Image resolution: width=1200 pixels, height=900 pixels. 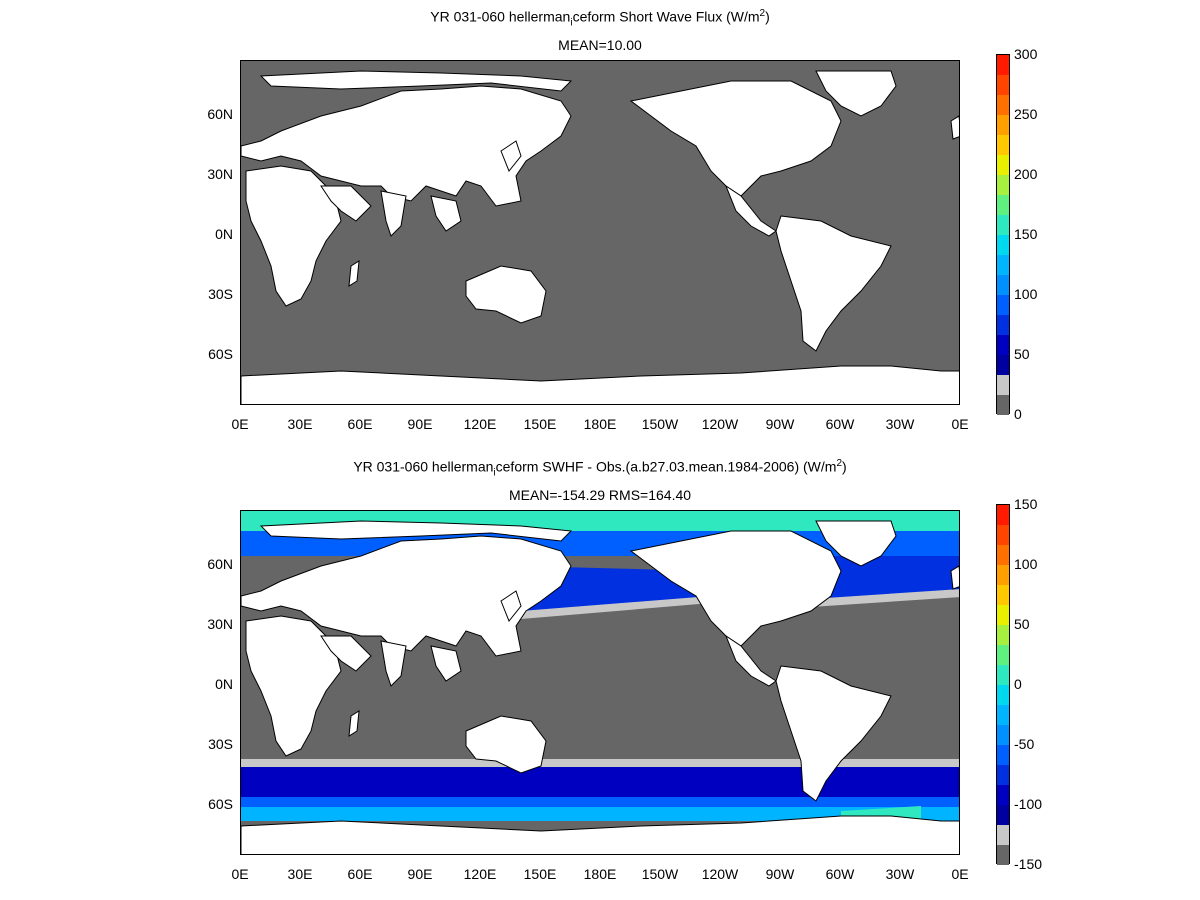 I want to click on north-atlantic-field, so click(x=885, y=579).